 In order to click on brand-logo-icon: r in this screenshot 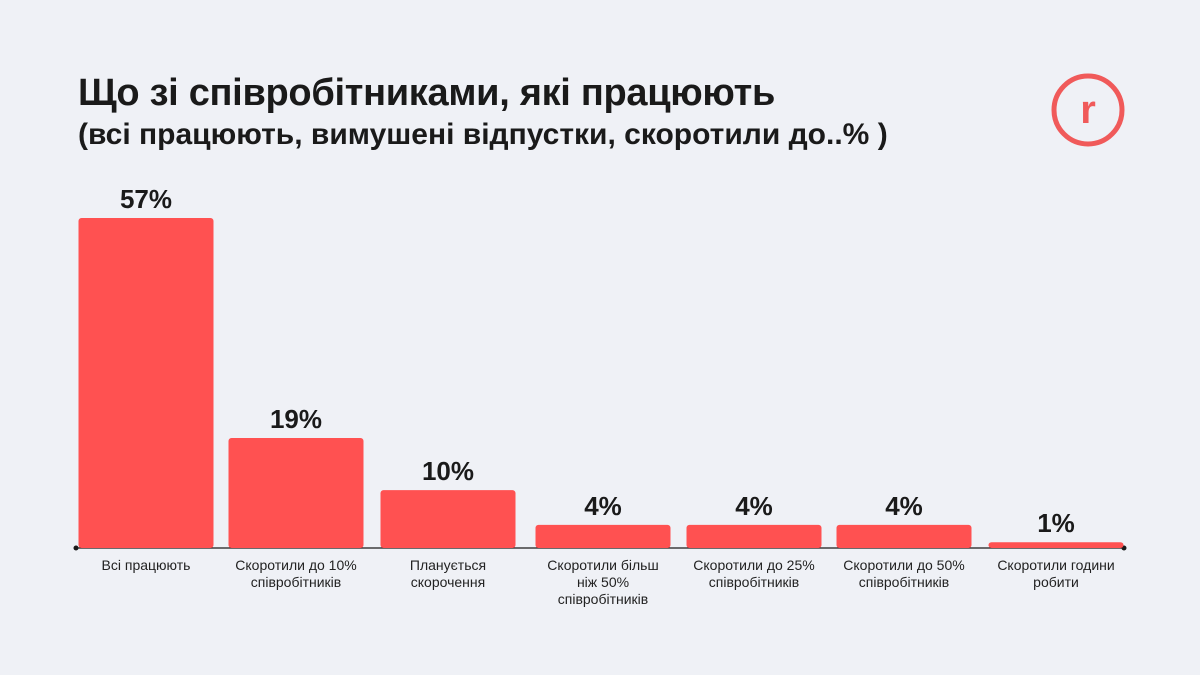, I will do `click(1088, 110)`.